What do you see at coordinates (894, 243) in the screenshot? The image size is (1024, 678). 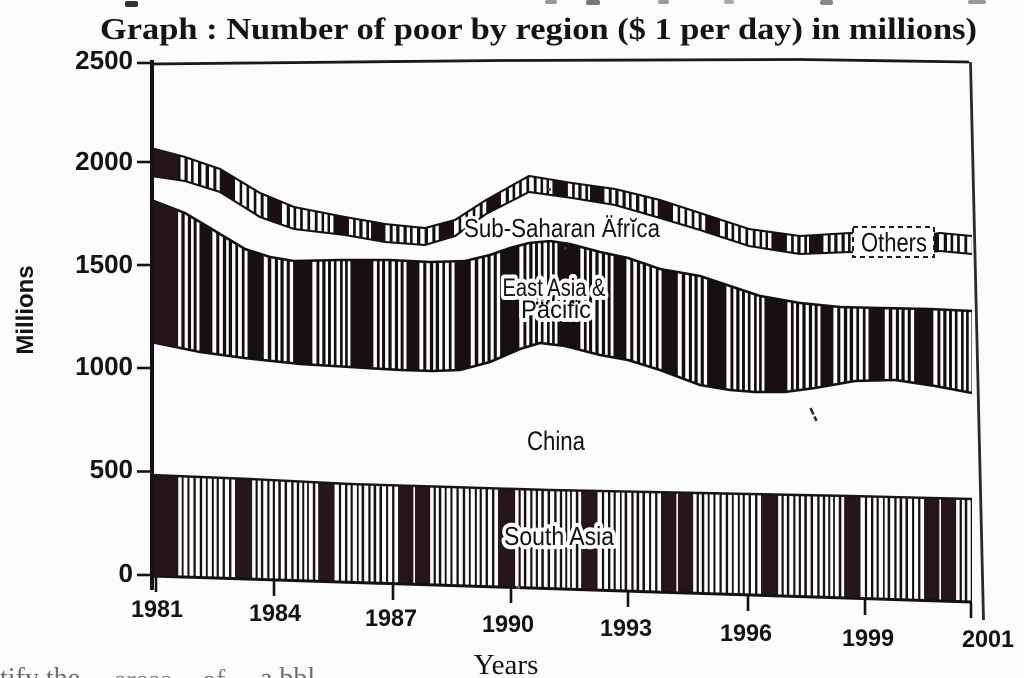 I see `svg-text: Others` at bounding box center [894, 243].